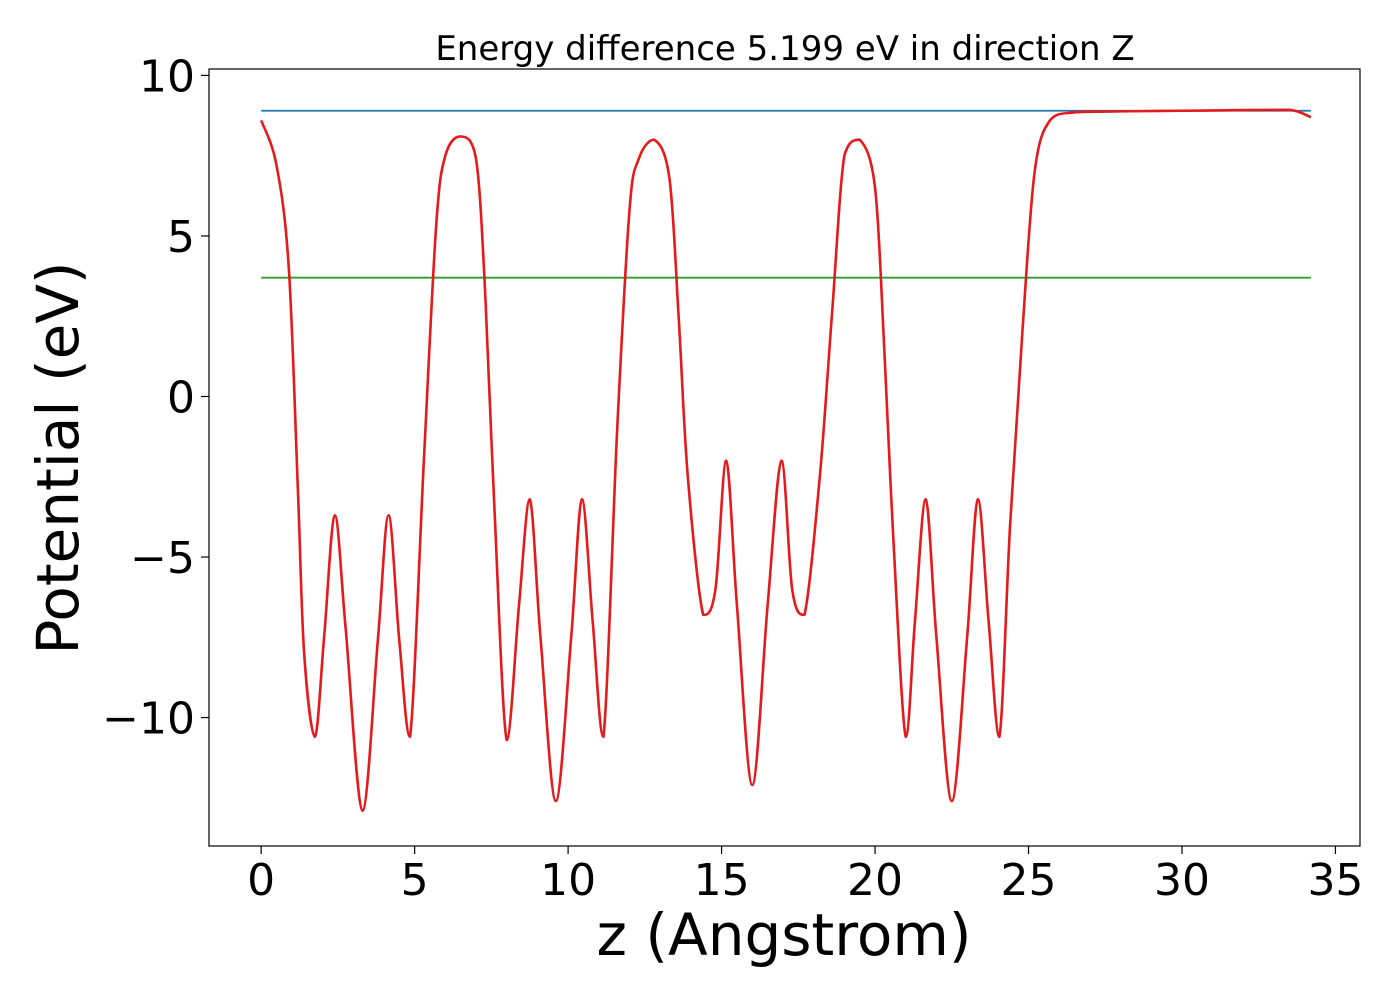 This screenshot has width=1400, height=1000. What do you see at coordinates (568, 880) in the screenshot?
I see `x-tick-label: 10` at bounding box center [568, 880].